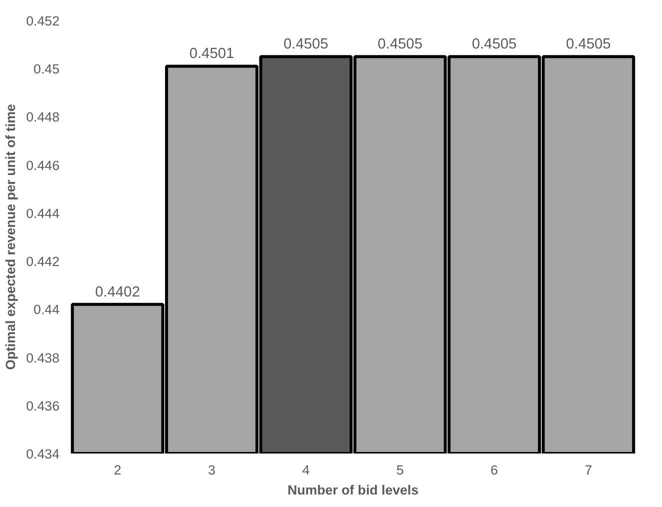 The height and width of the screenshot is (507, 662). Describe the element at coordinates (400, 470) in the screenshot. I see `x-tick-label: 5` at that location.